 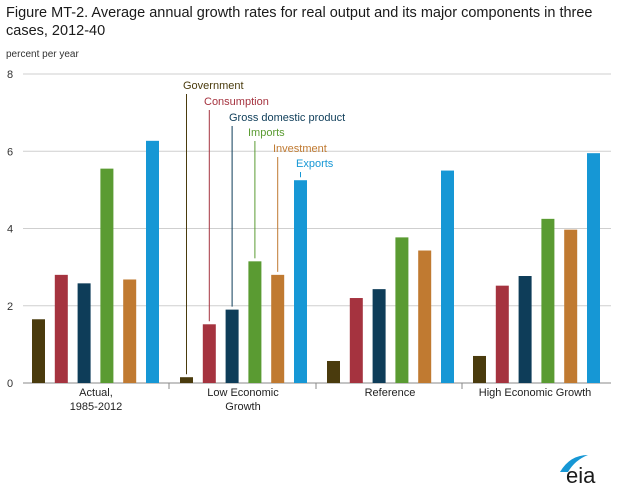 What do you see at coordinates (42, 54) in the screenshot?
I see `y-axis-label: percent per year` at bounding box center [42, 54].